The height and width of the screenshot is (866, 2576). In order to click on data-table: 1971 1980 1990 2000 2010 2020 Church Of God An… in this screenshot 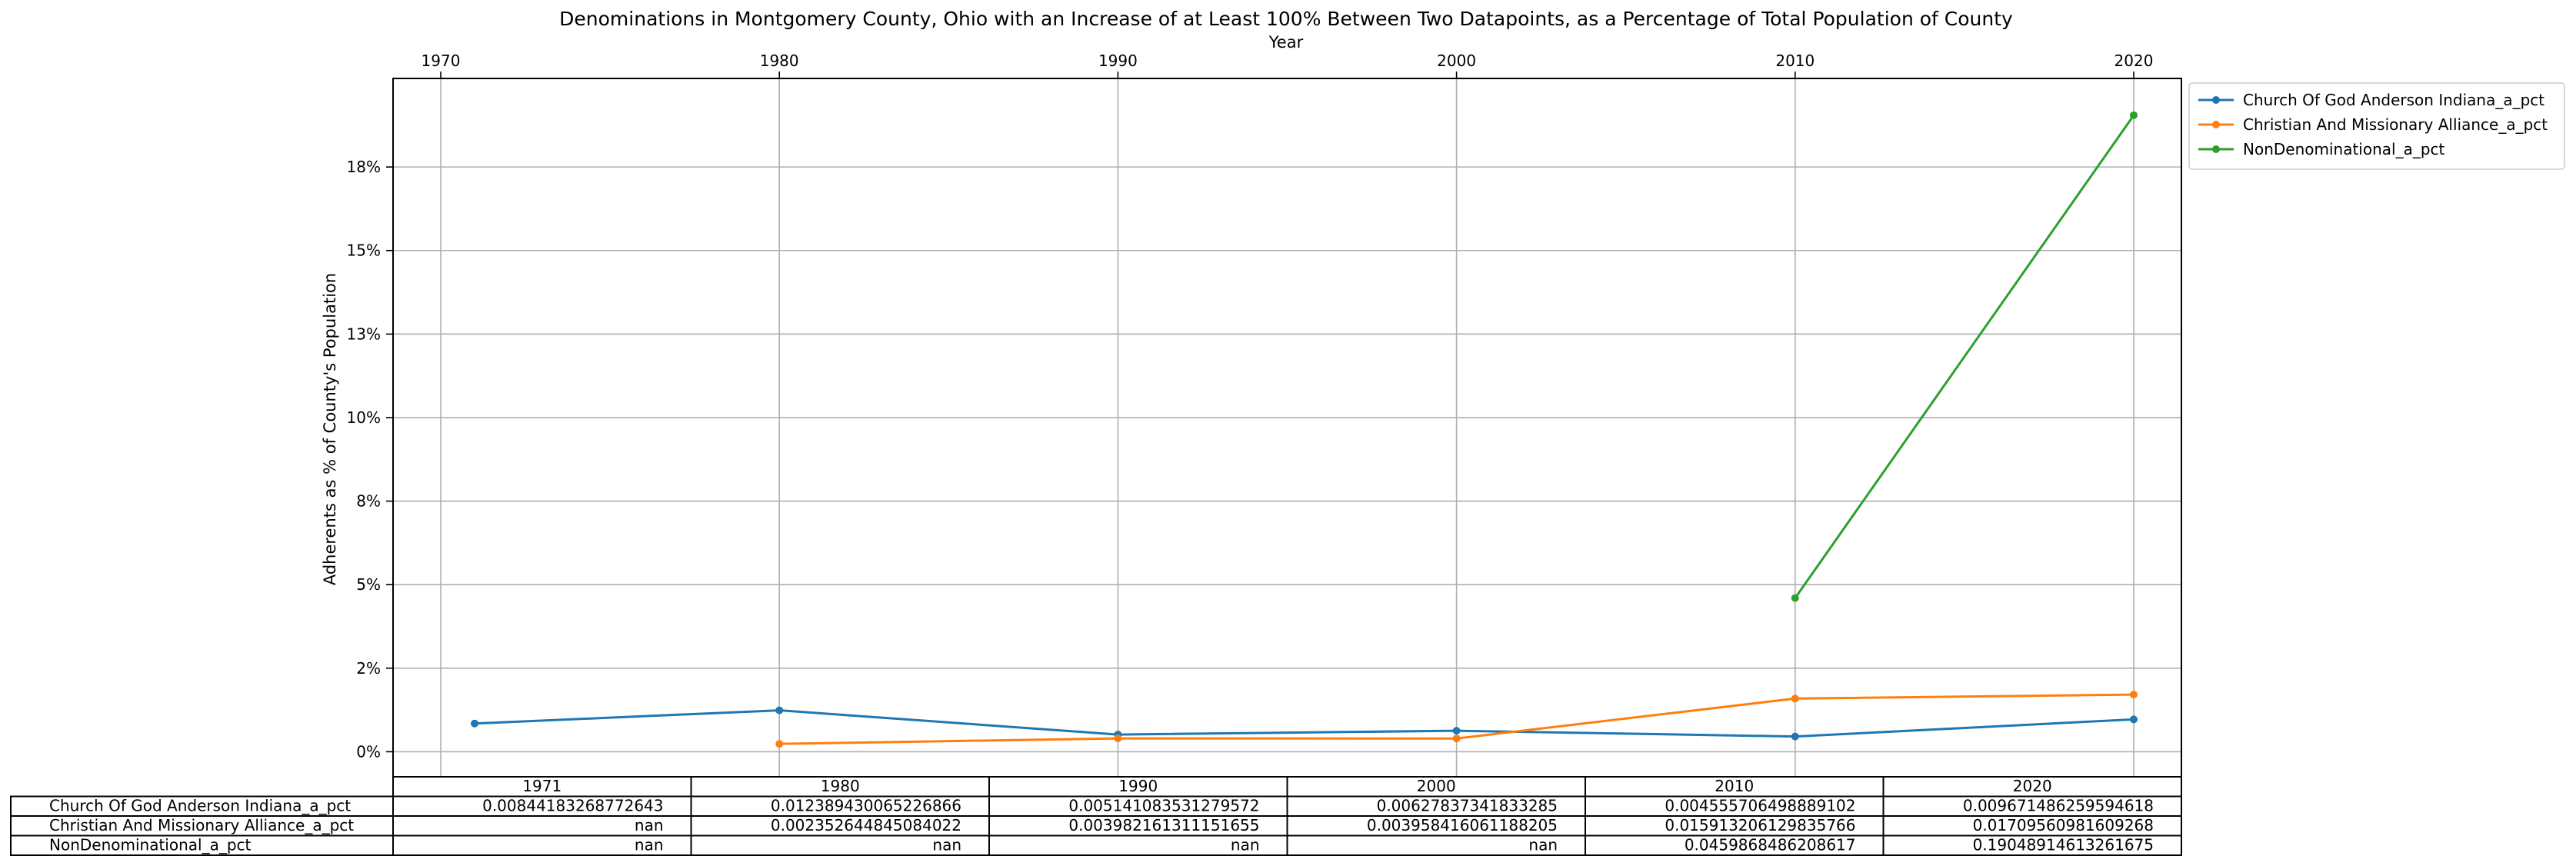, I will do `click(1096, 816)`.